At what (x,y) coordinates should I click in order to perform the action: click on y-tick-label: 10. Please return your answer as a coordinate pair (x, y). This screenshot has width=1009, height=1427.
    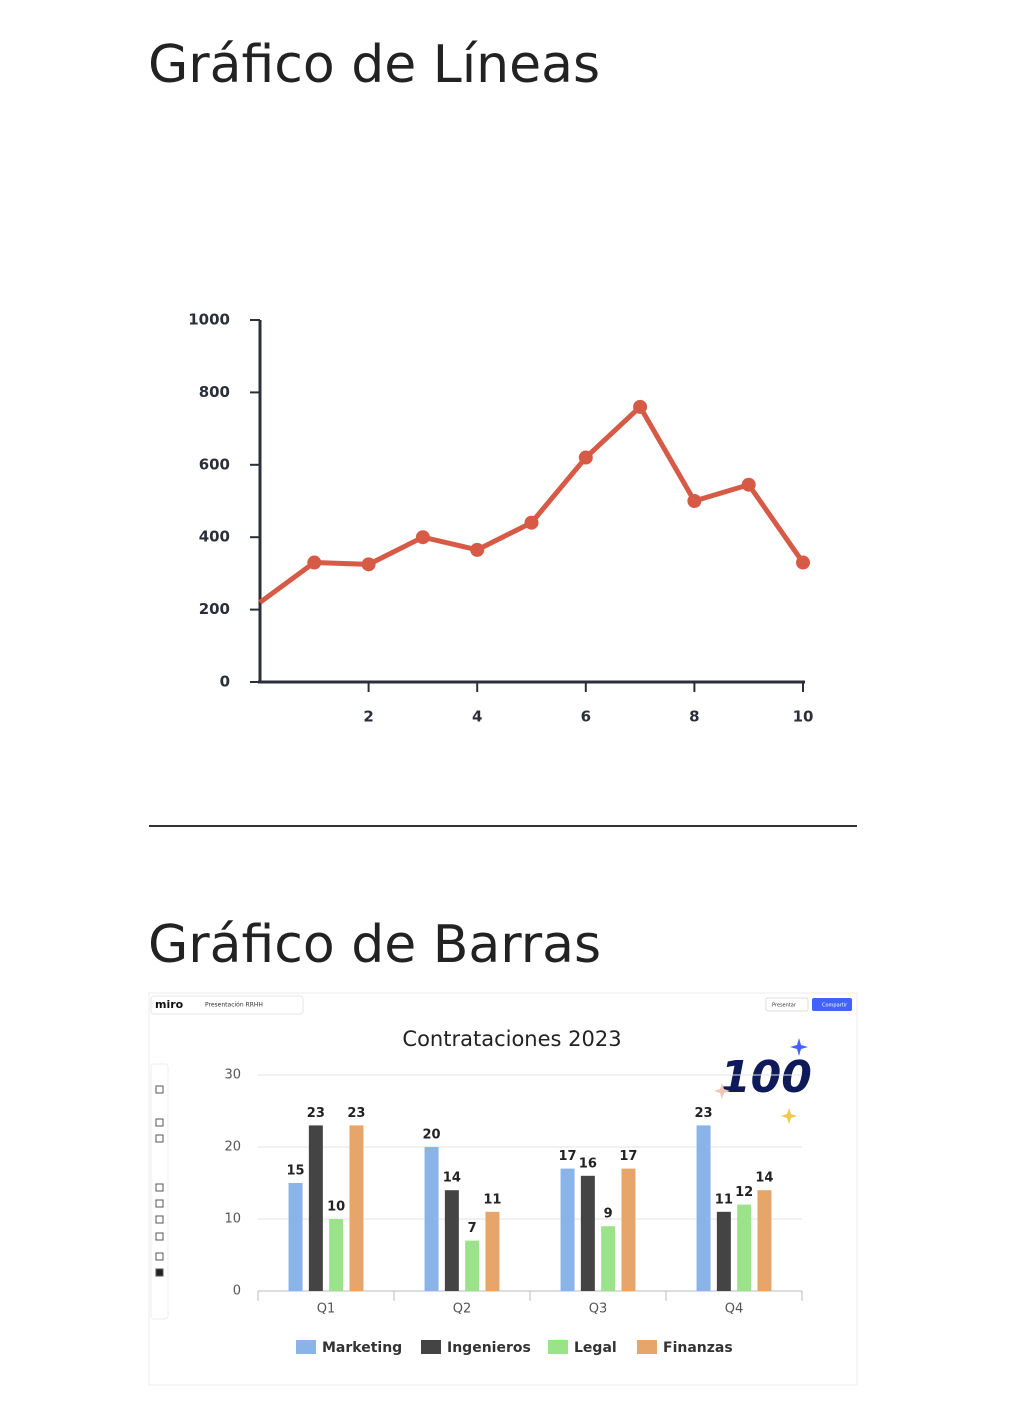
    Looking at the image, I should click on (232, 1219).